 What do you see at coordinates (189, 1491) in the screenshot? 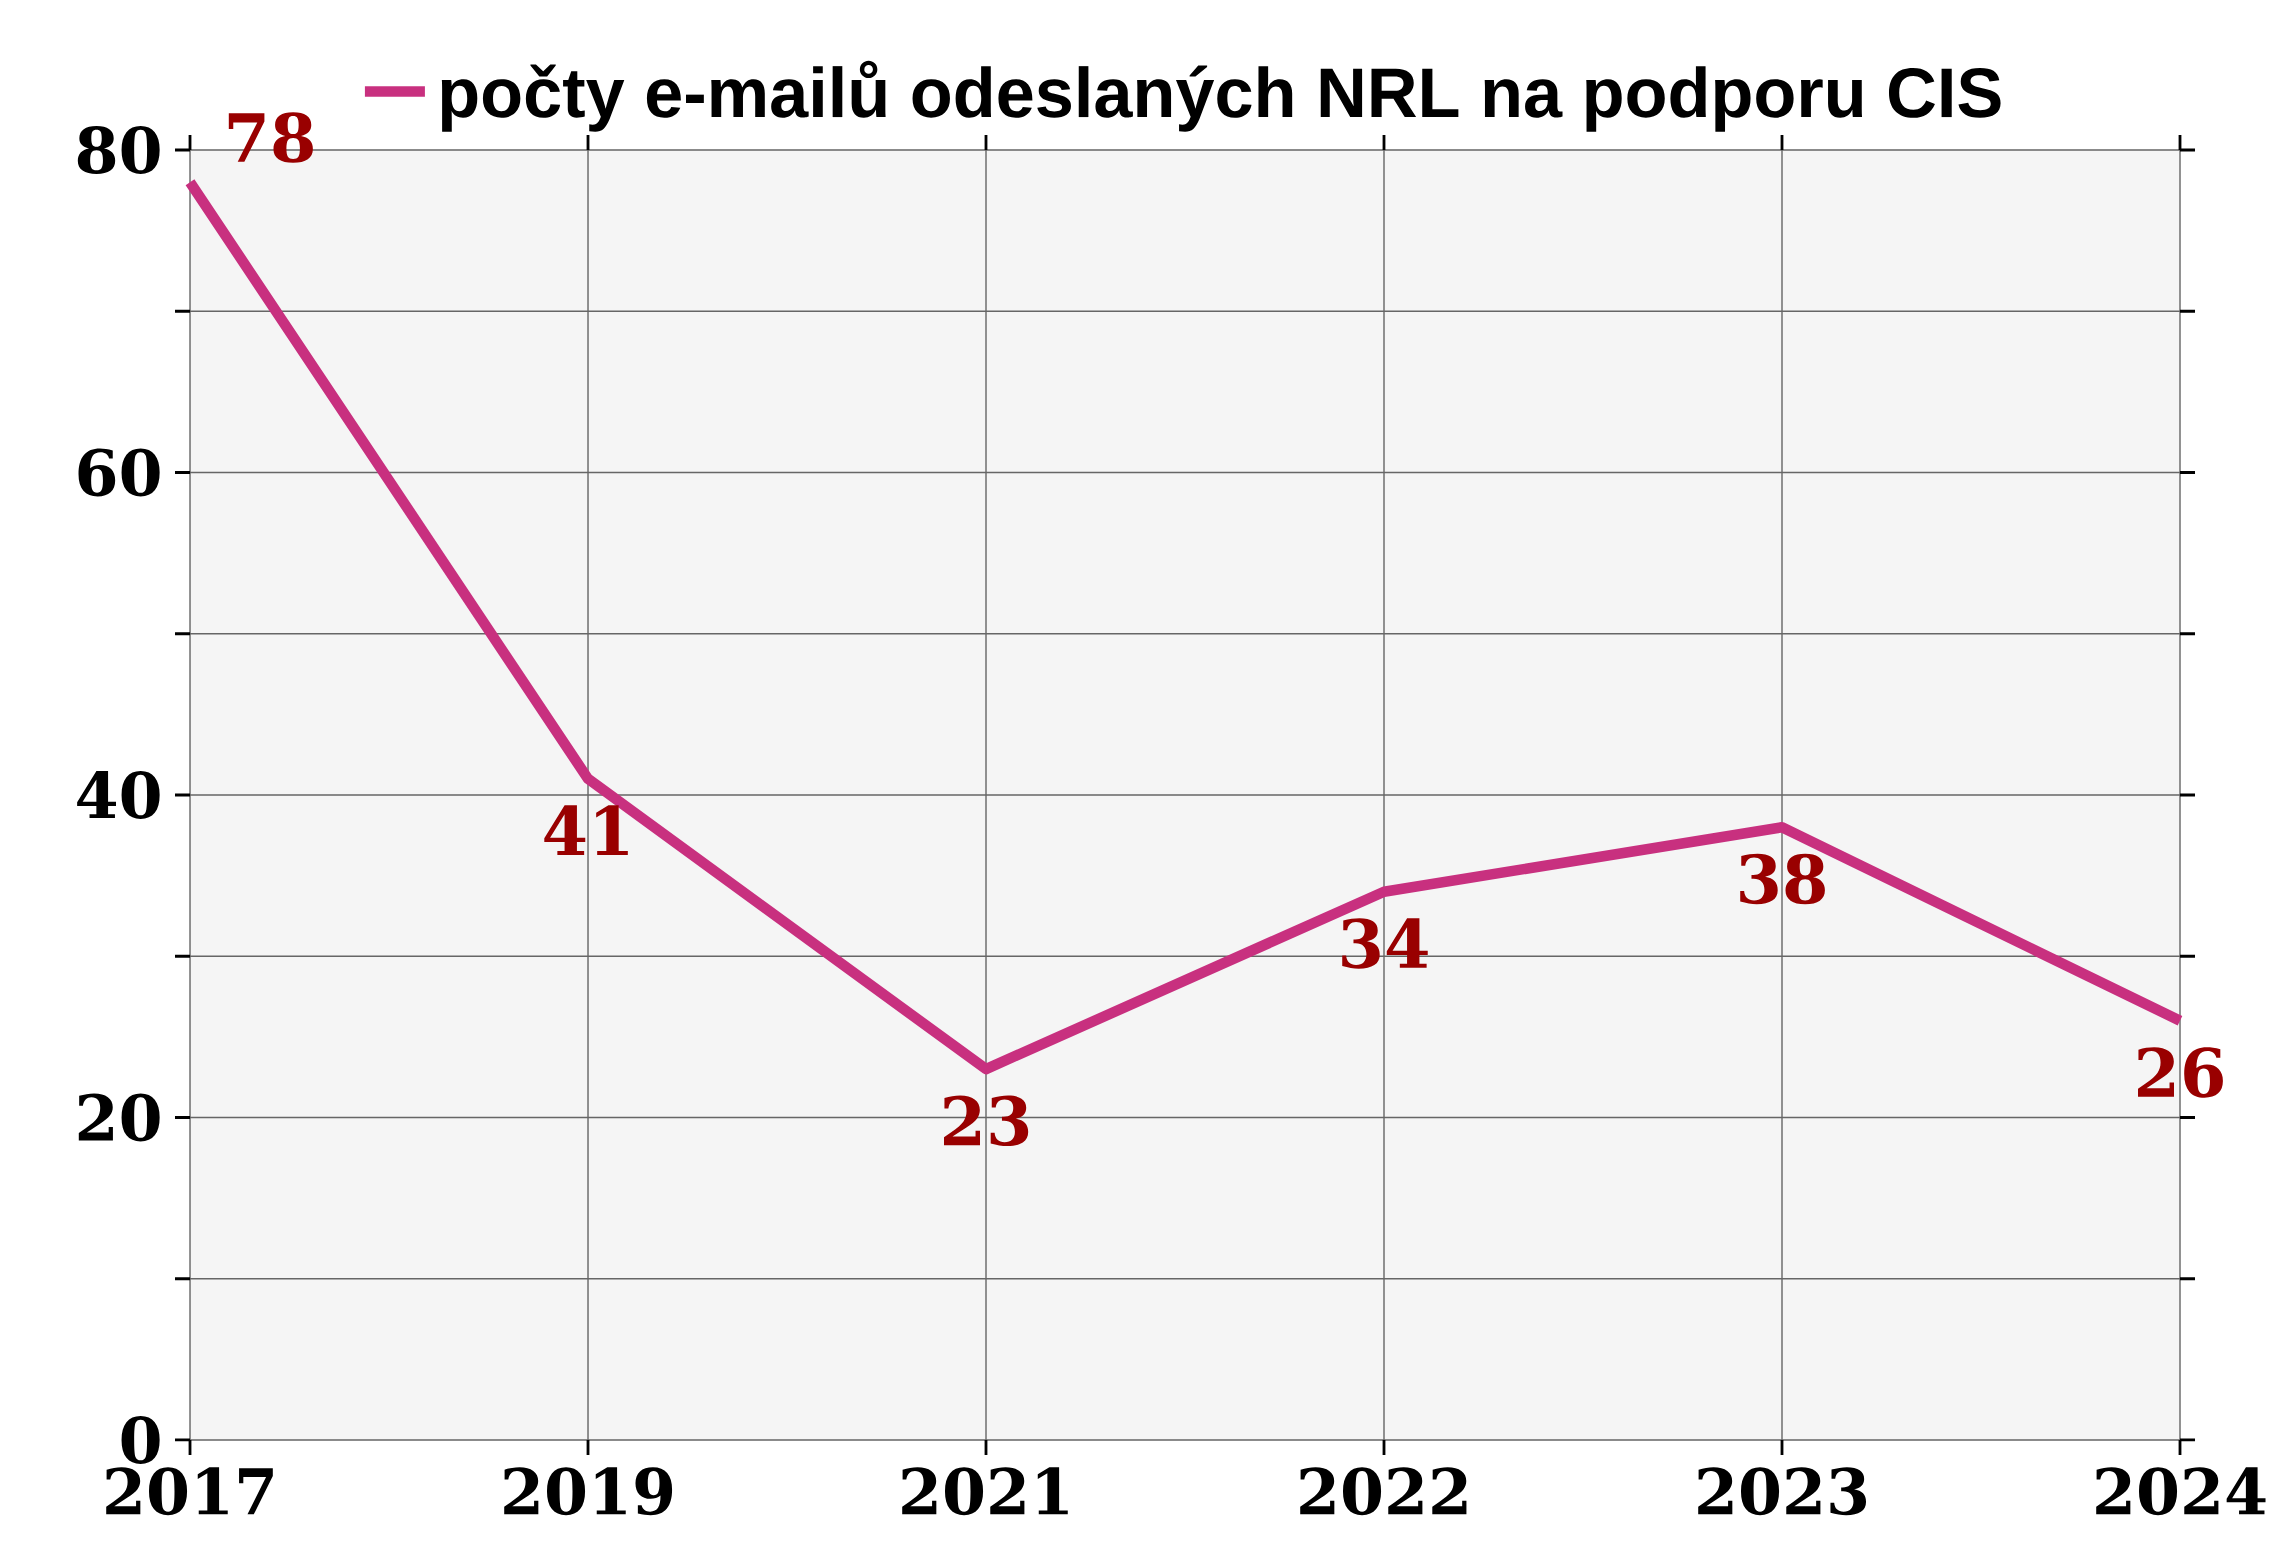
I see `x-tick-label: 2017` at bounding box center [189, 1491].